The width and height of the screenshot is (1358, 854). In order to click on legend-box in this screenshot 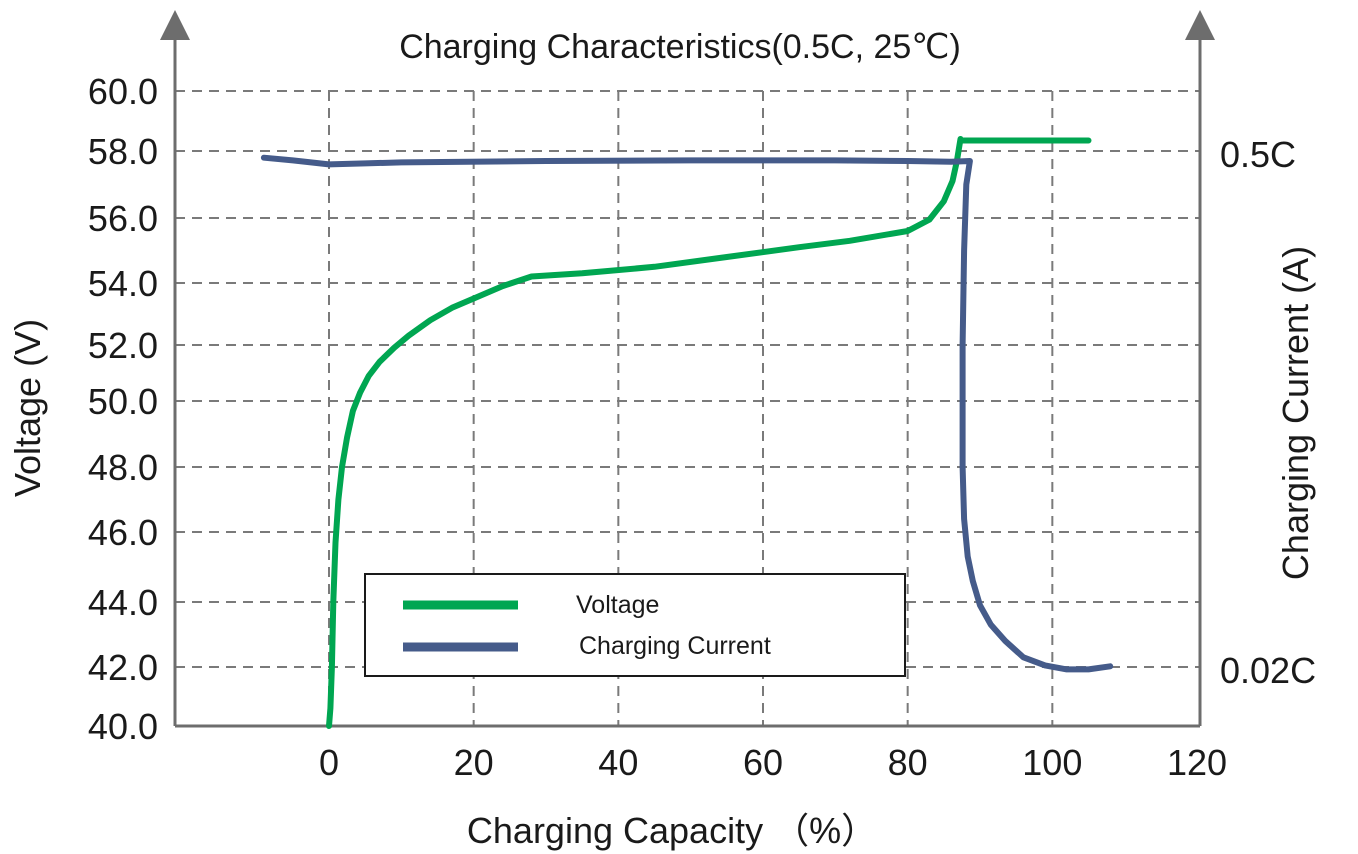, I will do `click(635, 625)`.